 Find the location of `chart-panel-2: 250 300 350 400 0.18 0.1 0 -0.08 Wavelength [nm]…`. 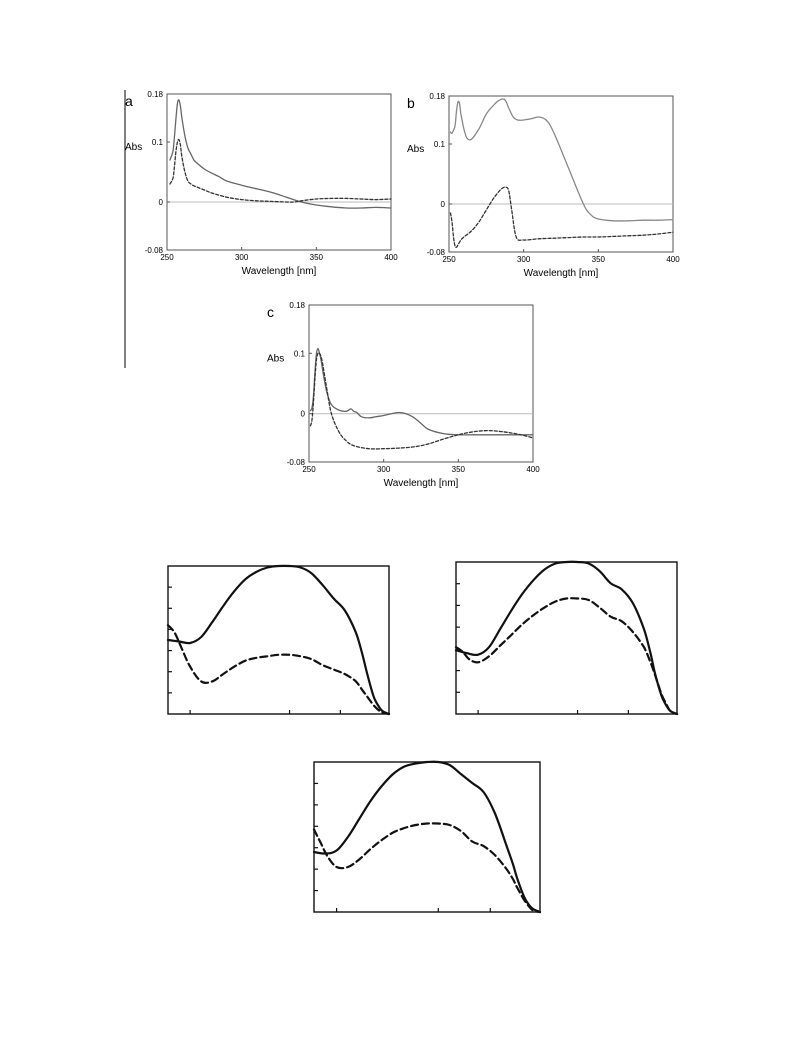

chart-panel-2: 250 300 350 400 0.18 0.1 0 -0.08 Wavelength [nm]… is located at coordinates (543, 185).